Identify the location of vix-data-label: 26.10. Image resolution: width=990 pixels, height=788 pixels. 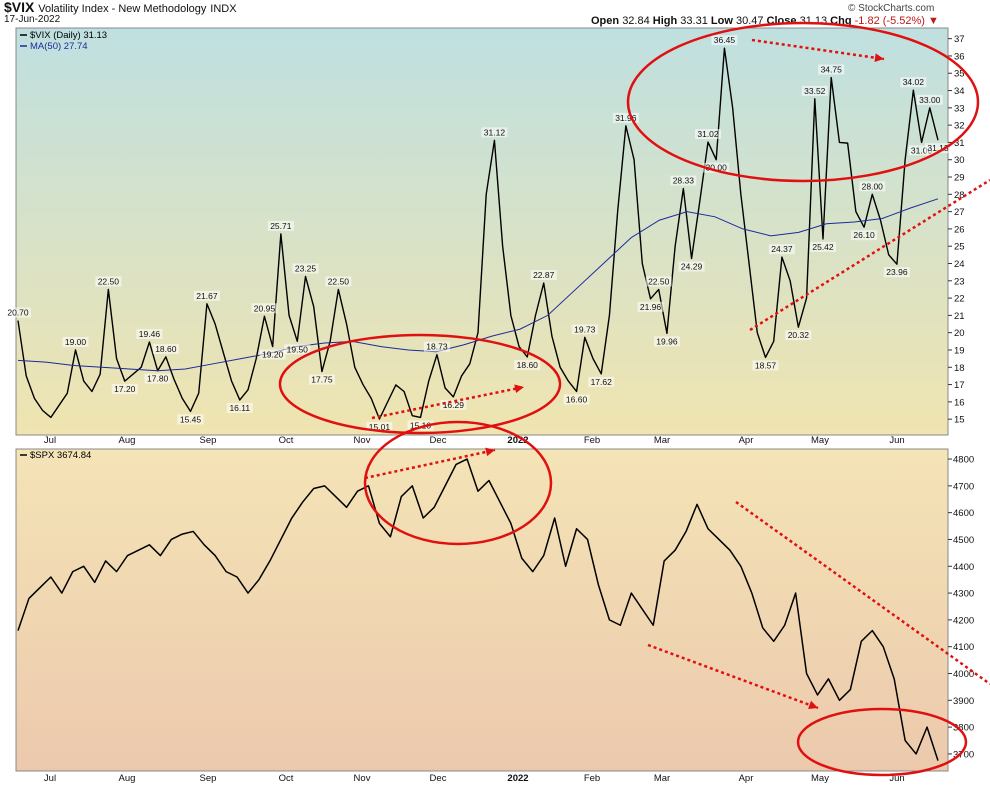
(864, 235).